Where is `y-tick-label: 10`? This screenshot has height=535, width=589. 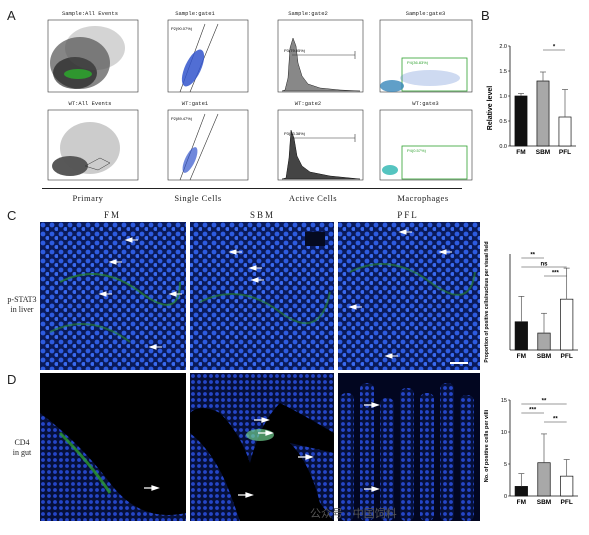
y-tick-label: 10 is located at coordinates (504, 433).